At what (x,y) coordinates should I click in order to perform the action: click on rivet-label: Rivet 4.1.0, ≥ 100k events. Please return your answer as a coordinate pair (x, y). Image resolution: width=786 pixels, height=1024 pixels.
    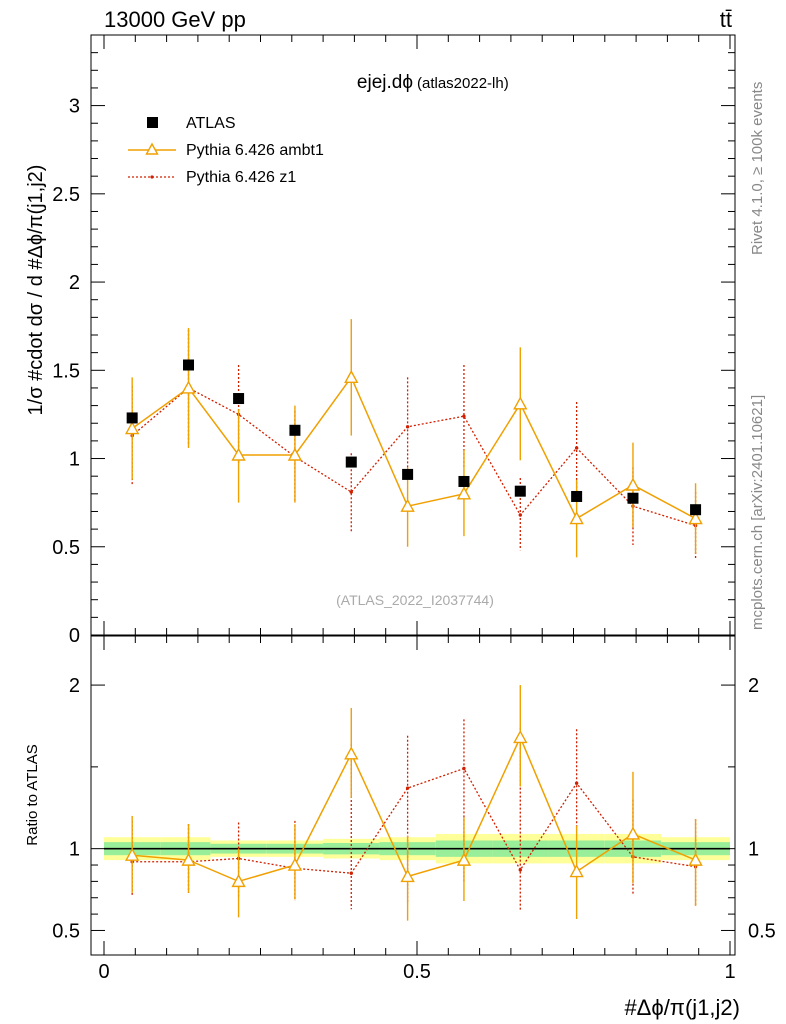
    Looking at the image, I should click on (757, 168).